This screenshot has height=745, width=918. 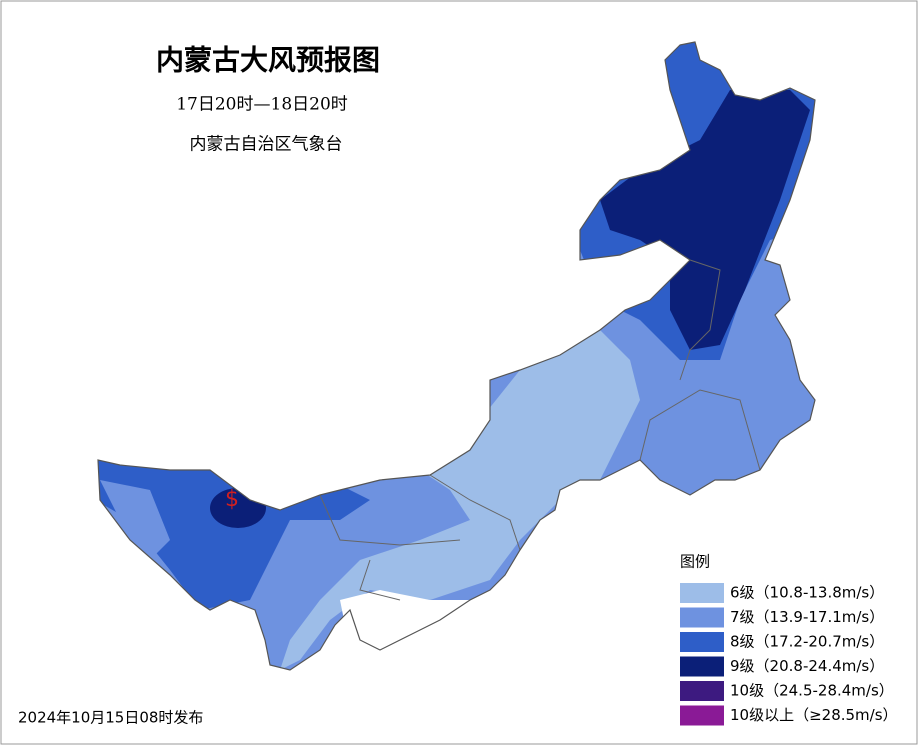 I want to click on legend-label: 6级（10.8-13.8m/s）, so click(x=807, y=593).